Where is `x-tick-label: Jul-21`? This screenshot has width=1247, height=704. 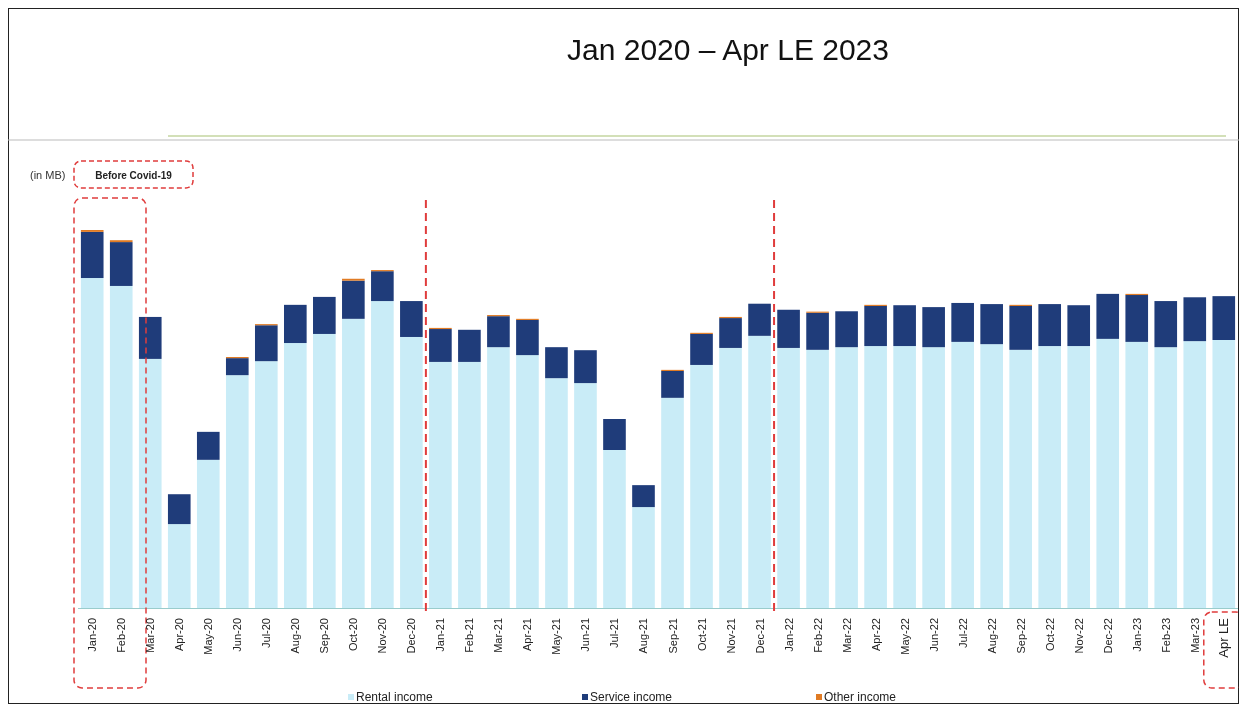
x-tick-label: Jul-21 is located at coordinates (614, 633).